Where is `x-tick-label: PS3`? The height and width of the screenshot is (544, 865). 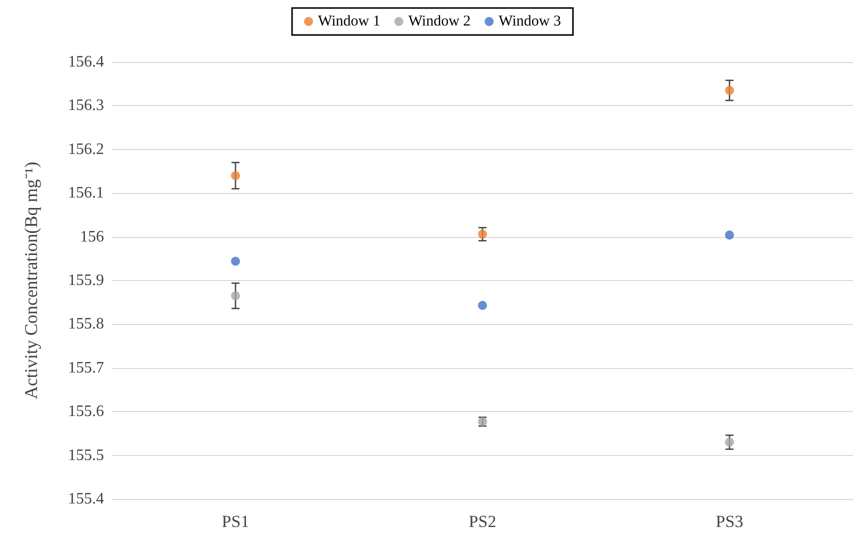
x-tick-label: PS3 is located at coordinates (730, 521).